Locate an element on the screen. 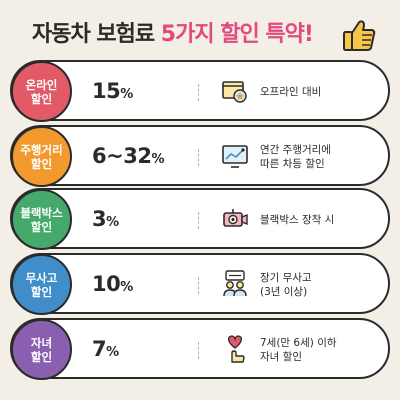  people-icon is located at coordinates (235, 283).